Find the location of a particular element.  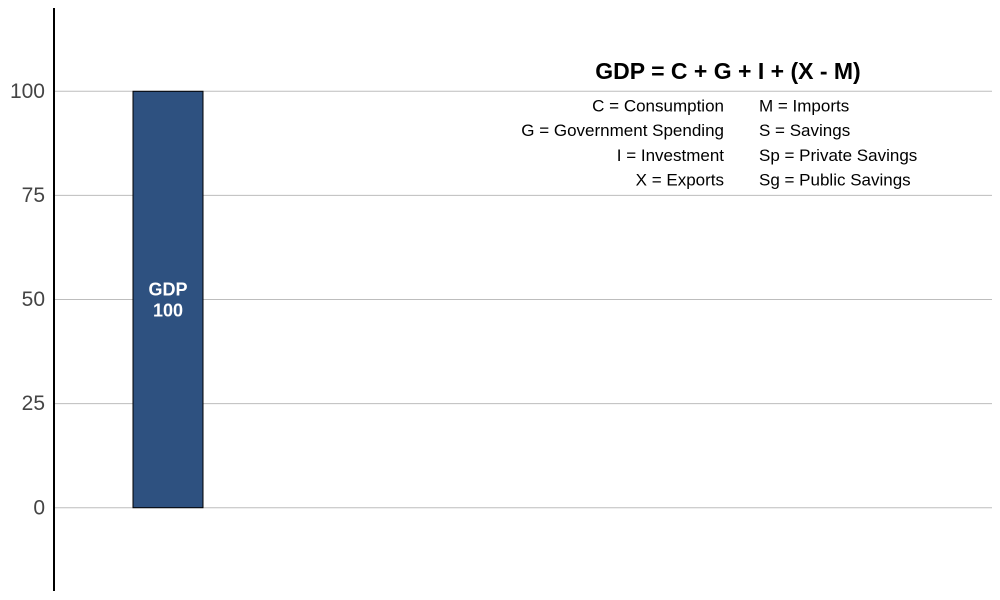

y-tick-label: 25 is located at coordinates (33, 403).